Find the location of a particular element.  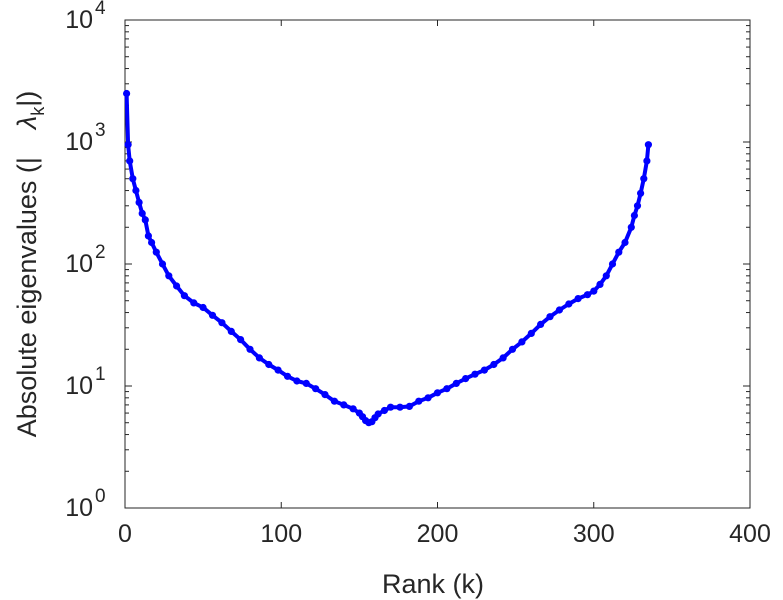

y-axis-label-symbol: λ is located at coordinates (27, 123).